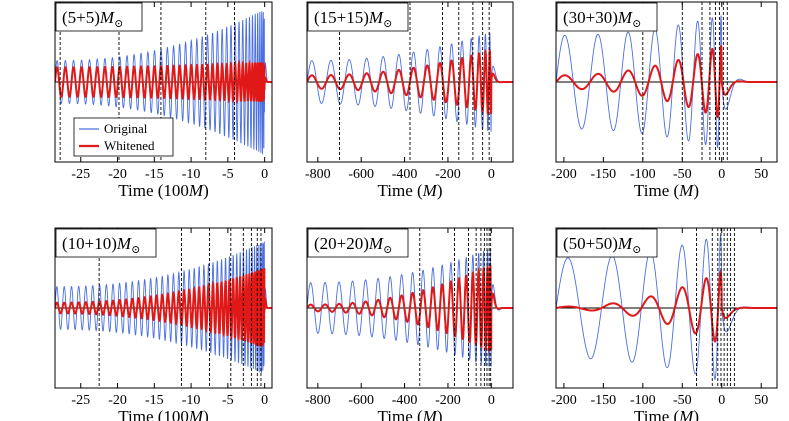 Image resolution: width=789 pixels, height=421 pixels. I want to click on panel-6-xtick-label-1: -200, so click(564, 400).